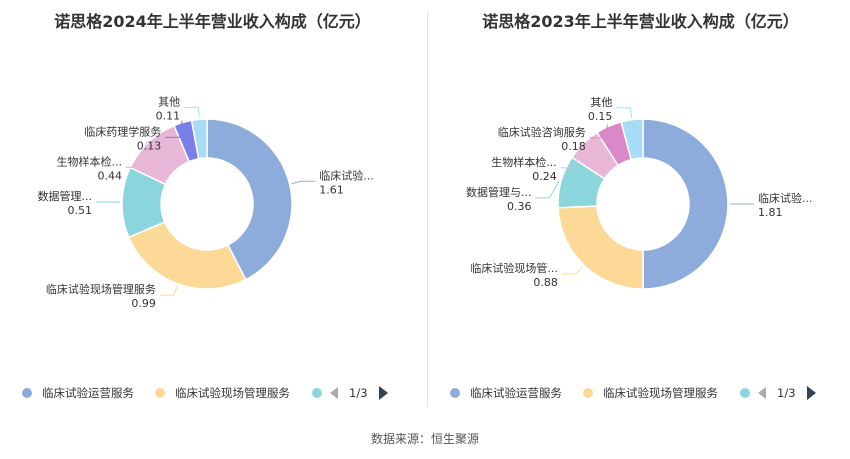 This screenshot has width=850, height=459. What do you see at coordinates (770, 212) in the screenshot?
I see `slice-value-label: 1.81` at bounding box center [770, 212].